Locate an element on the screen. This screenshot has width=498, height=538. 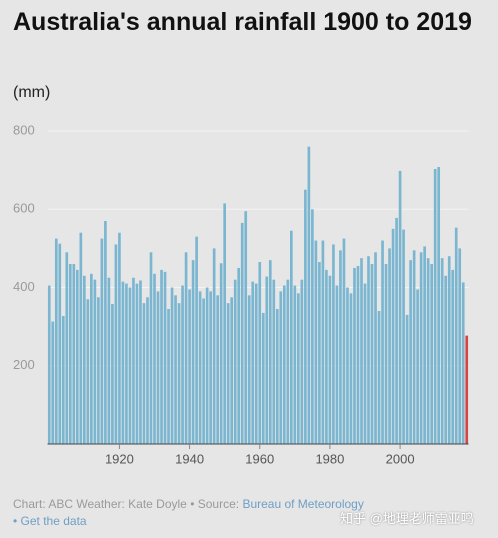
chart-title: Australia's annual rainfall 1900 to 2019 is located at coordinates (242, 22).